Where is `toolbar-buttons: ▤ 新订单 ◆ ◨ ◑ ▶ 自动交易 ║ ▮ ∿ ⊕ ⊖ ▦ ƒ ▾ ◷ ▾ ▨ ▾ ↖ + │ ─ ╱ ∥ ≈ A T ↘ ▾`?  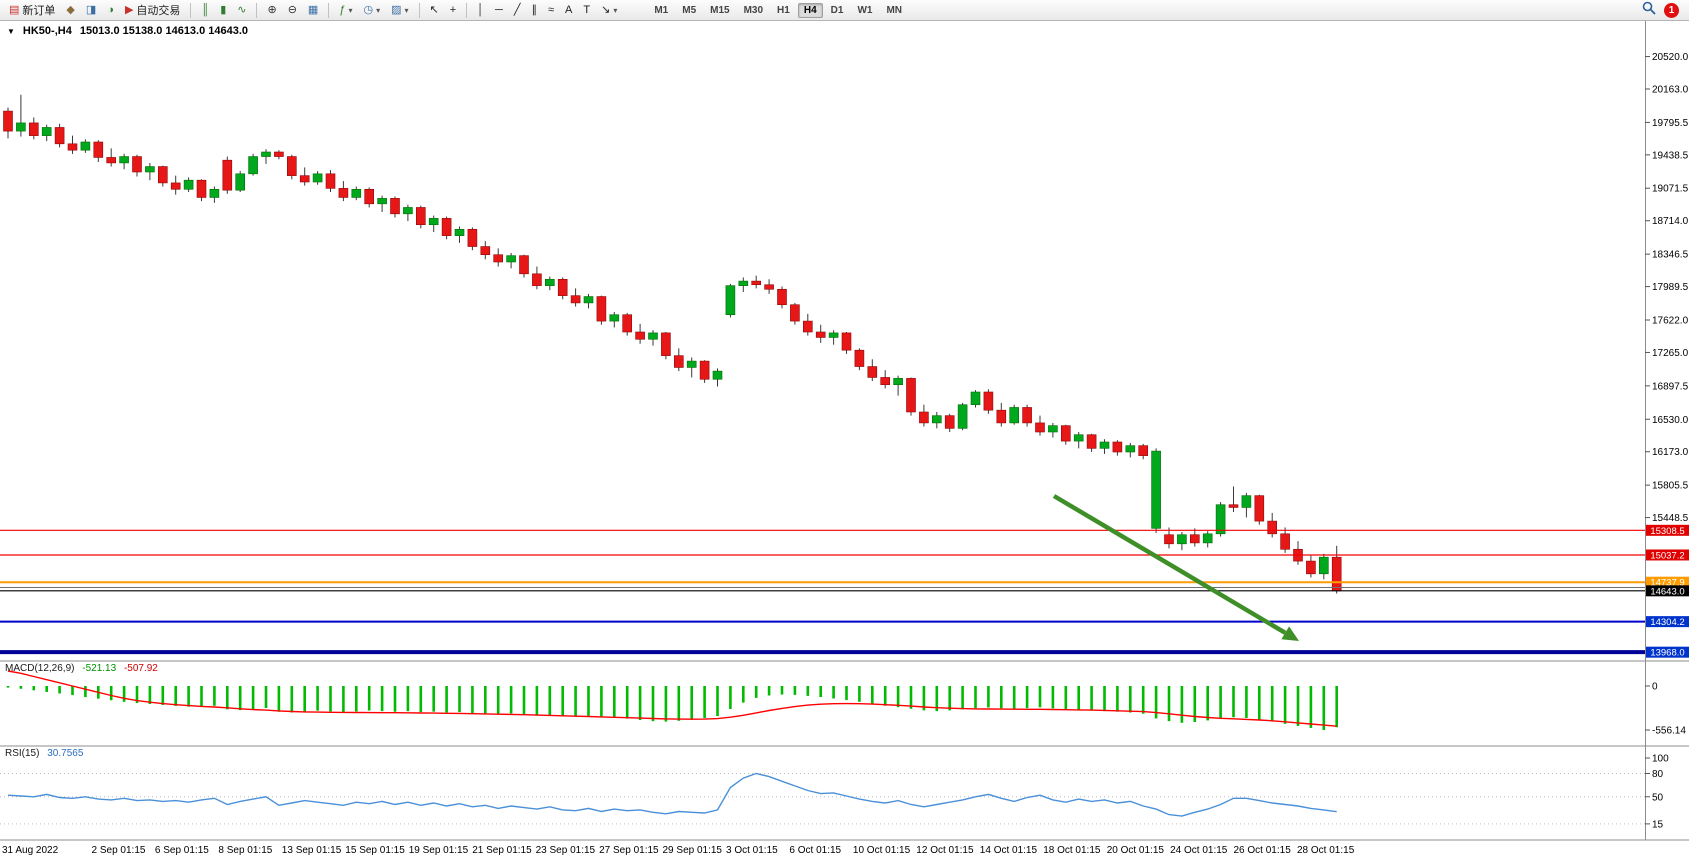
toolbar-buttons: ▤ 新订单 ◆ ◨ ◑ ▶ 自动交易 ║ ▮ ∿ ⊕ ⊖ ▦ ƒ ▾ ◷ ▾ ▨ ▾ ↖ + │ ─ ╱ ∥ ≈ A T ↘ ▾ is located at coordinates (313, 10).